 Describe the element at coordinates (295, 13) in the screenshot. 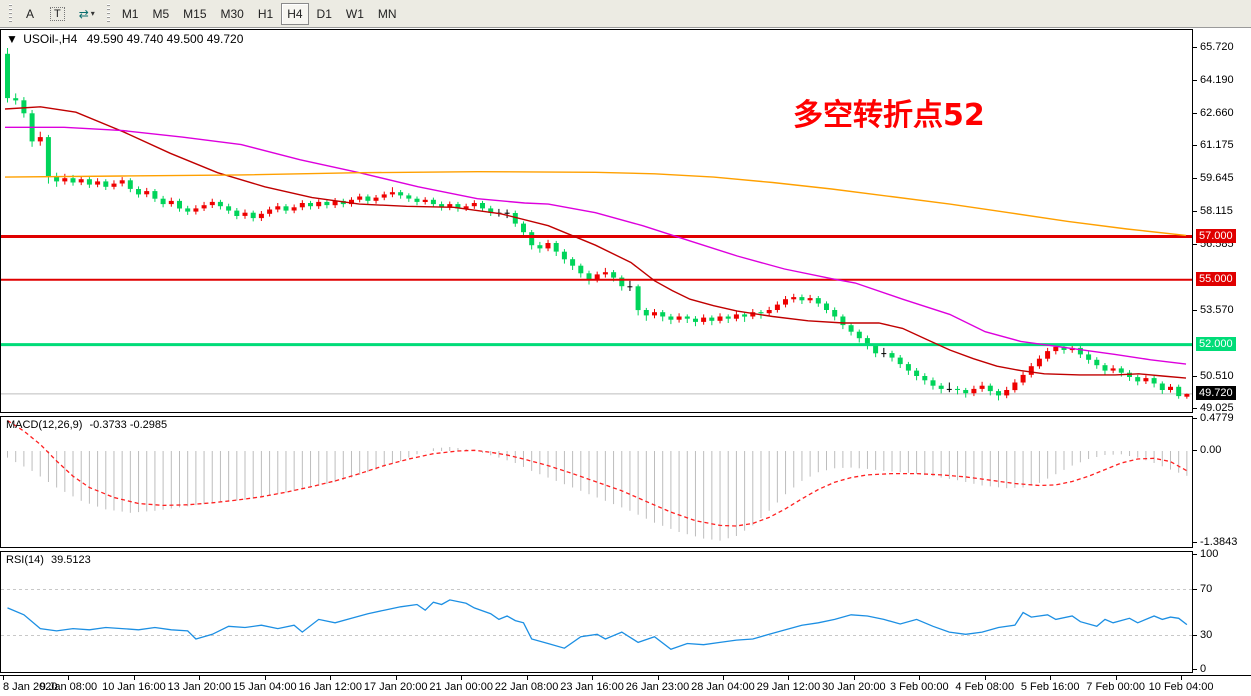

I see `timeframe-button-h4: H4` at that location.